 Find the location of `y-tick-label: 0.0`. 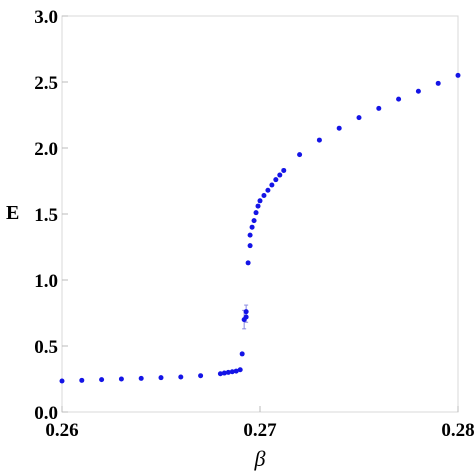

y-tick-label: 0.0 is located at coordinates (46, 413).